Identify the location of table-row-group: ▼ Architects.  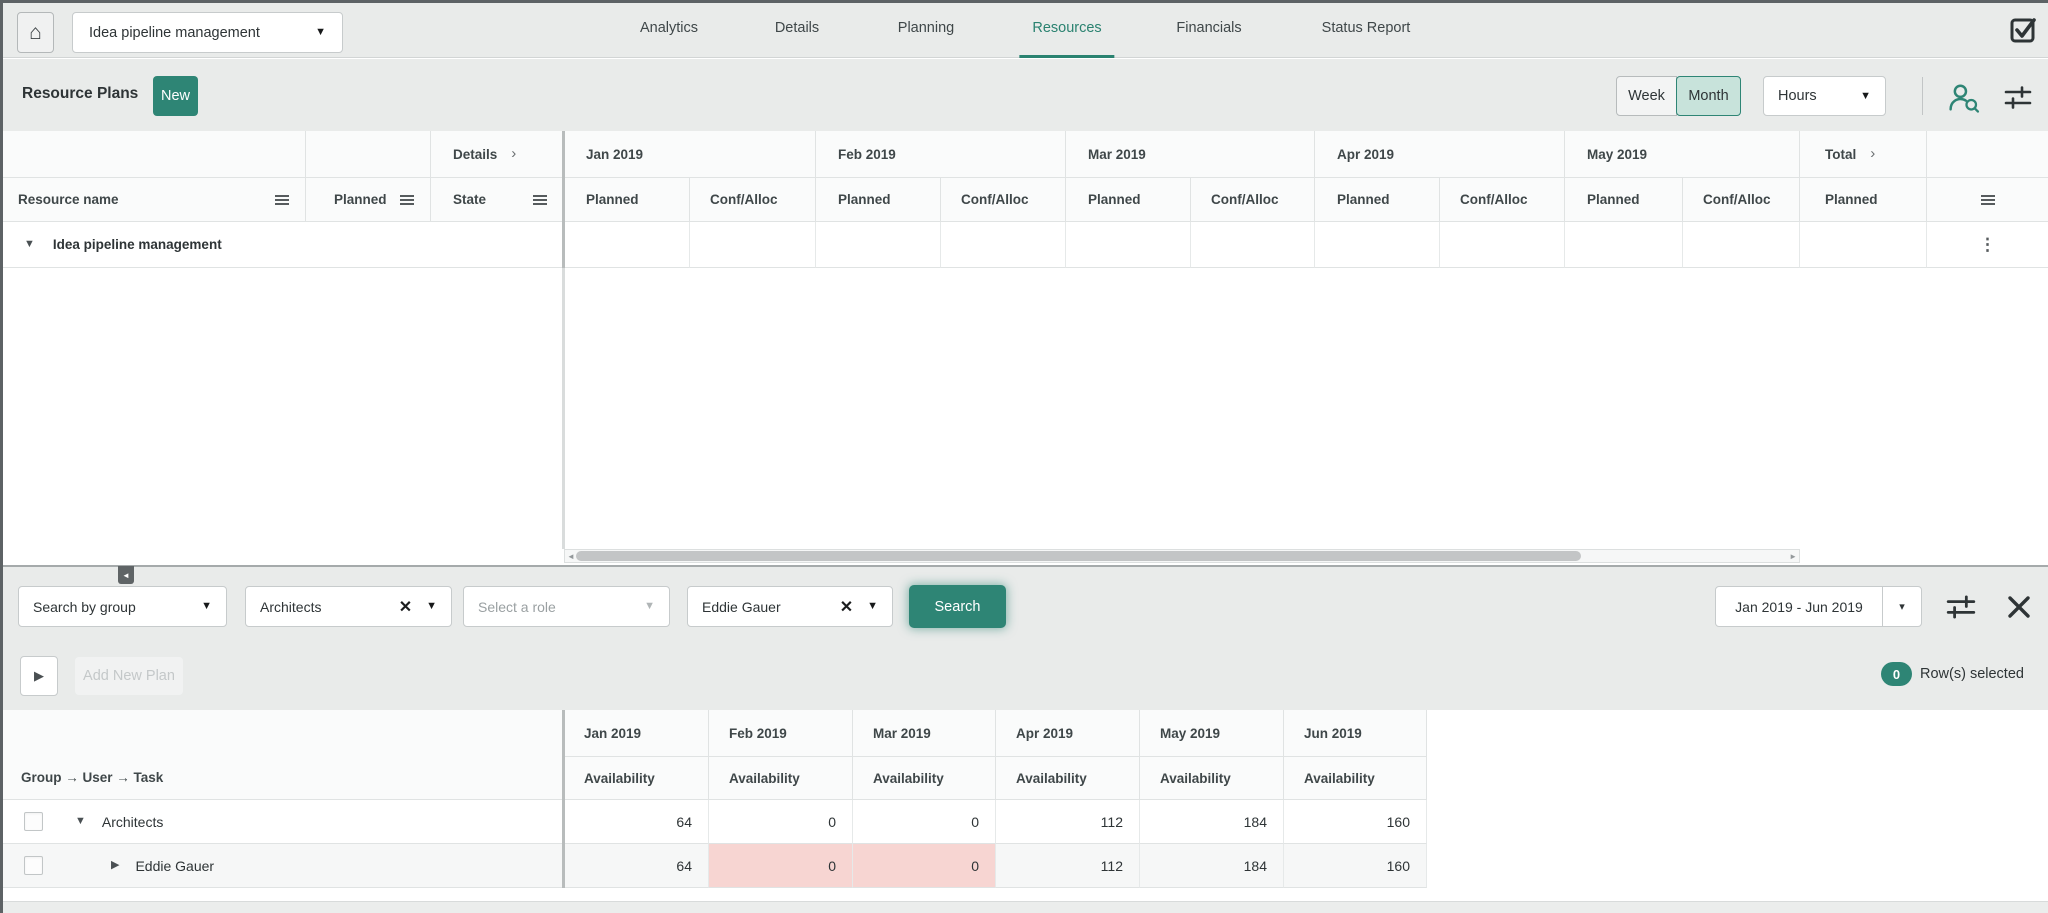
(282, 822).